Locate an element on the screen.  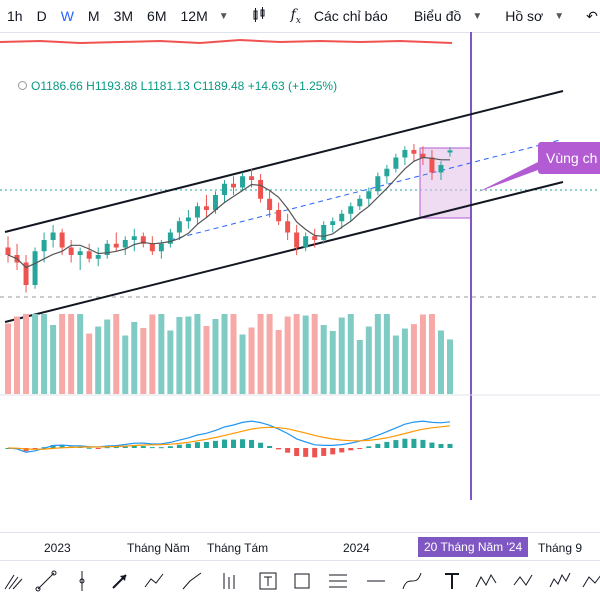
timeframe-d: D is located at coordinates (41, 16).